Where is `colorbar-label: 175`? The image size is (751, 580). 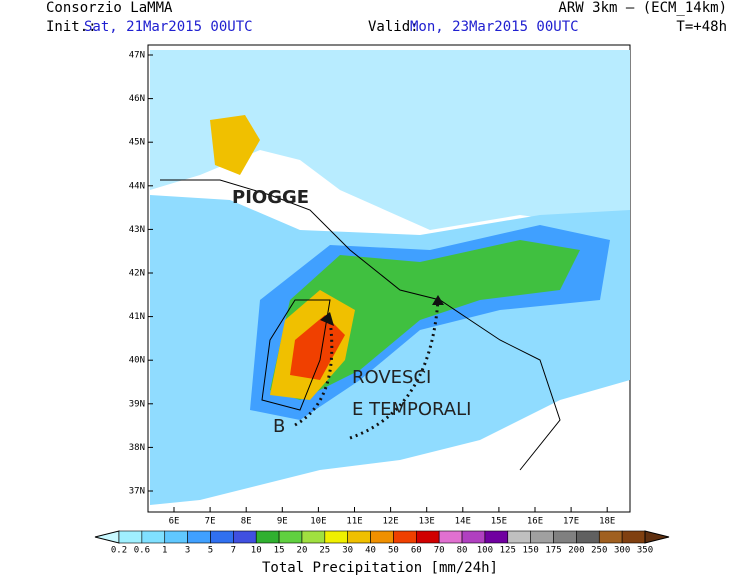 colorbar-label: 175 is located at coordinates (553, 551).